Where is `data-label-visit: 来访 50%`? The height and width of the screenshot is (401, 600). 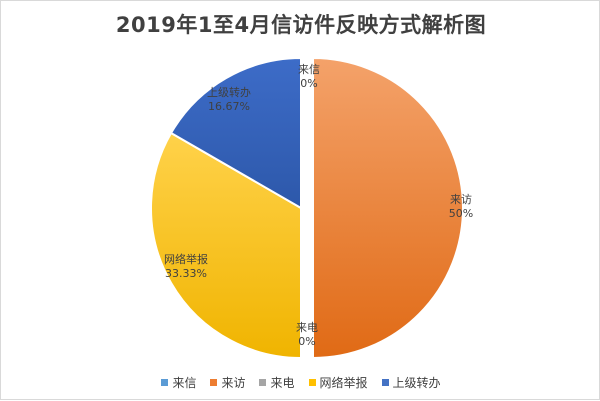
data-label-visit: 来访 50% is located at coordinates (461, 206).